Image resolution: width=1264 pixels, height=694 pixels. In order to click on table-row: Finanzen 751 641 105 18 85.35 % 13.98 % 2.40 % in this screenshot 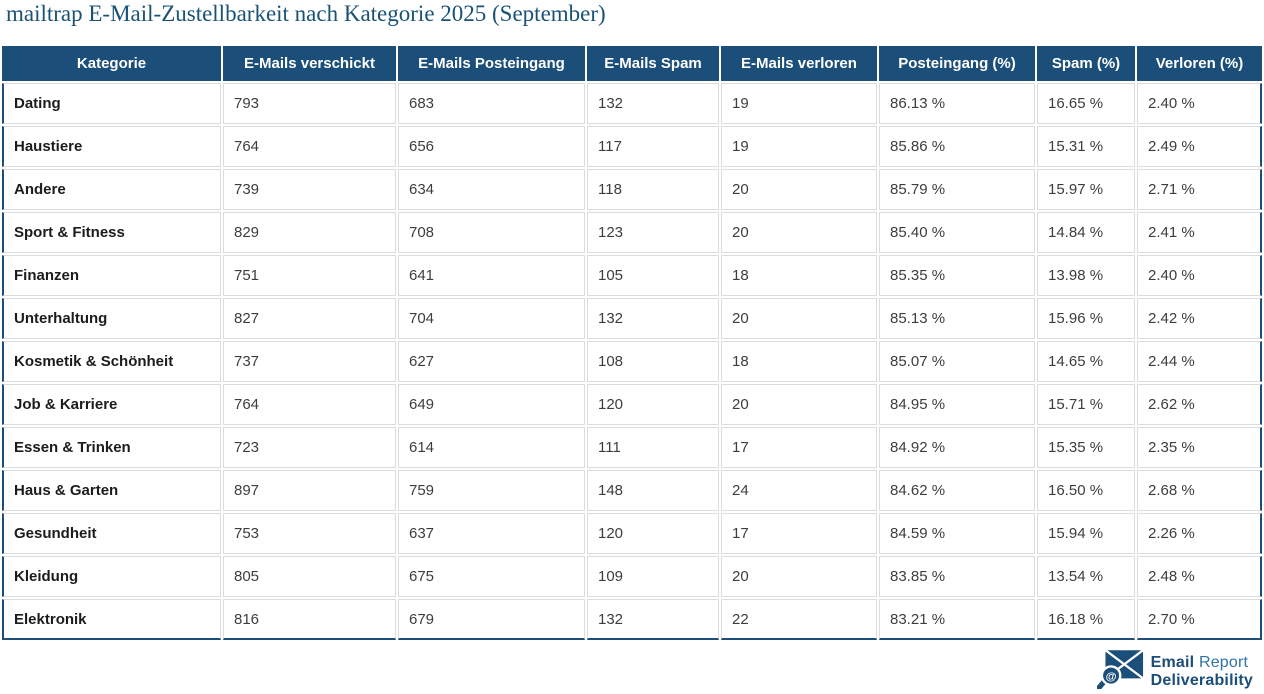, I will do `click(632, 275)`.